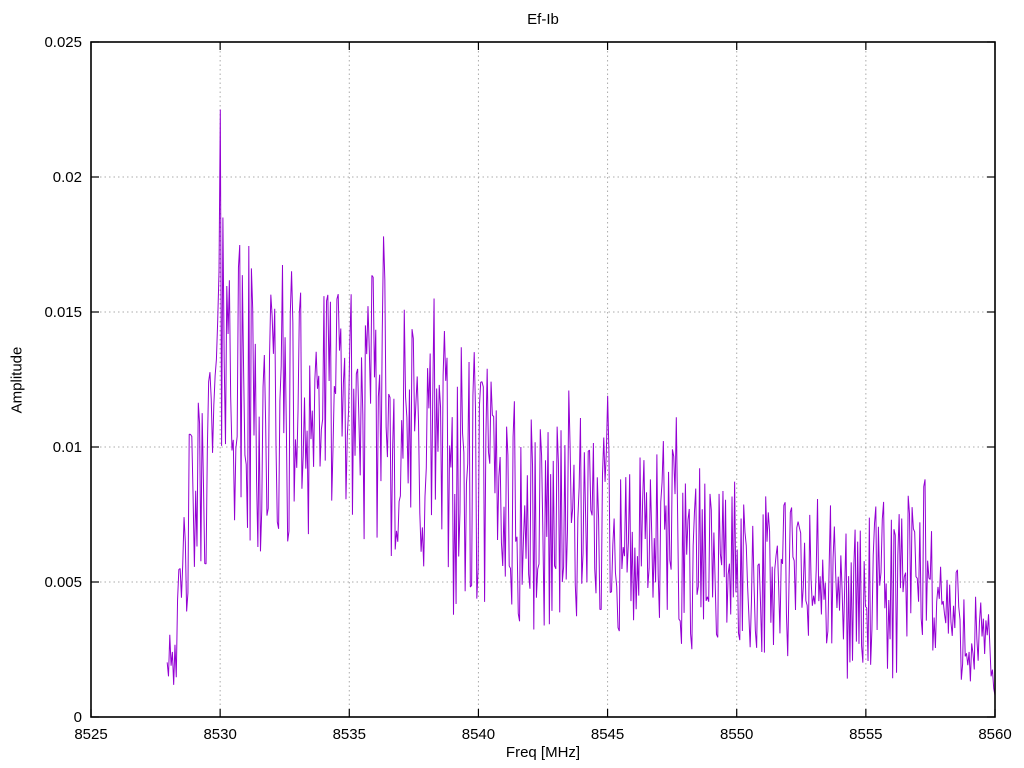 Image resolution: width=1024 pixels, height=768 pixels. Describe the element at coordinates (219, 734) in the screenshot. I see `x-tick-label: 8530` at that location.